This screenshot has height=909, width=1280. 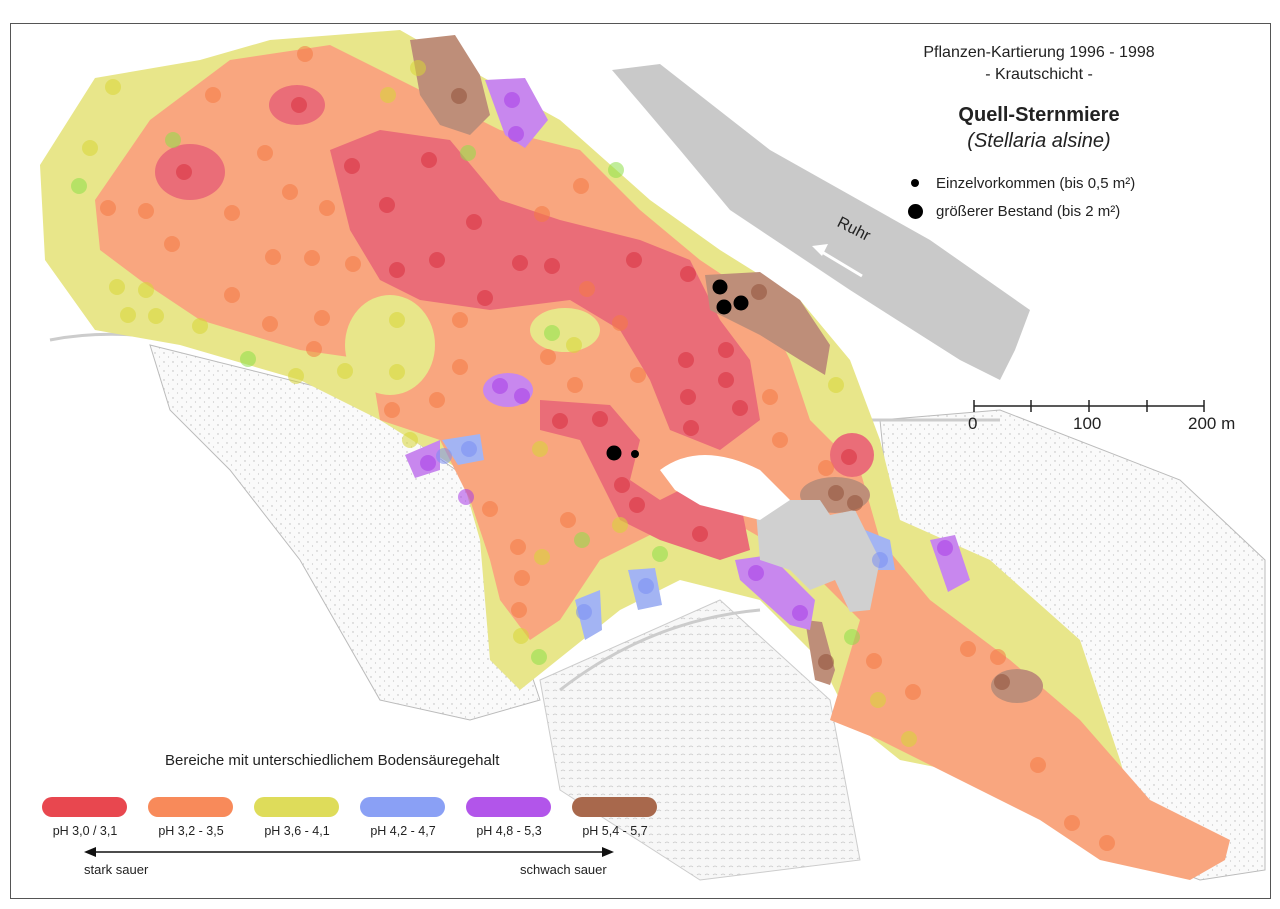 I want to click on zone-ph-5-4-north, so click(x=450, y=85).